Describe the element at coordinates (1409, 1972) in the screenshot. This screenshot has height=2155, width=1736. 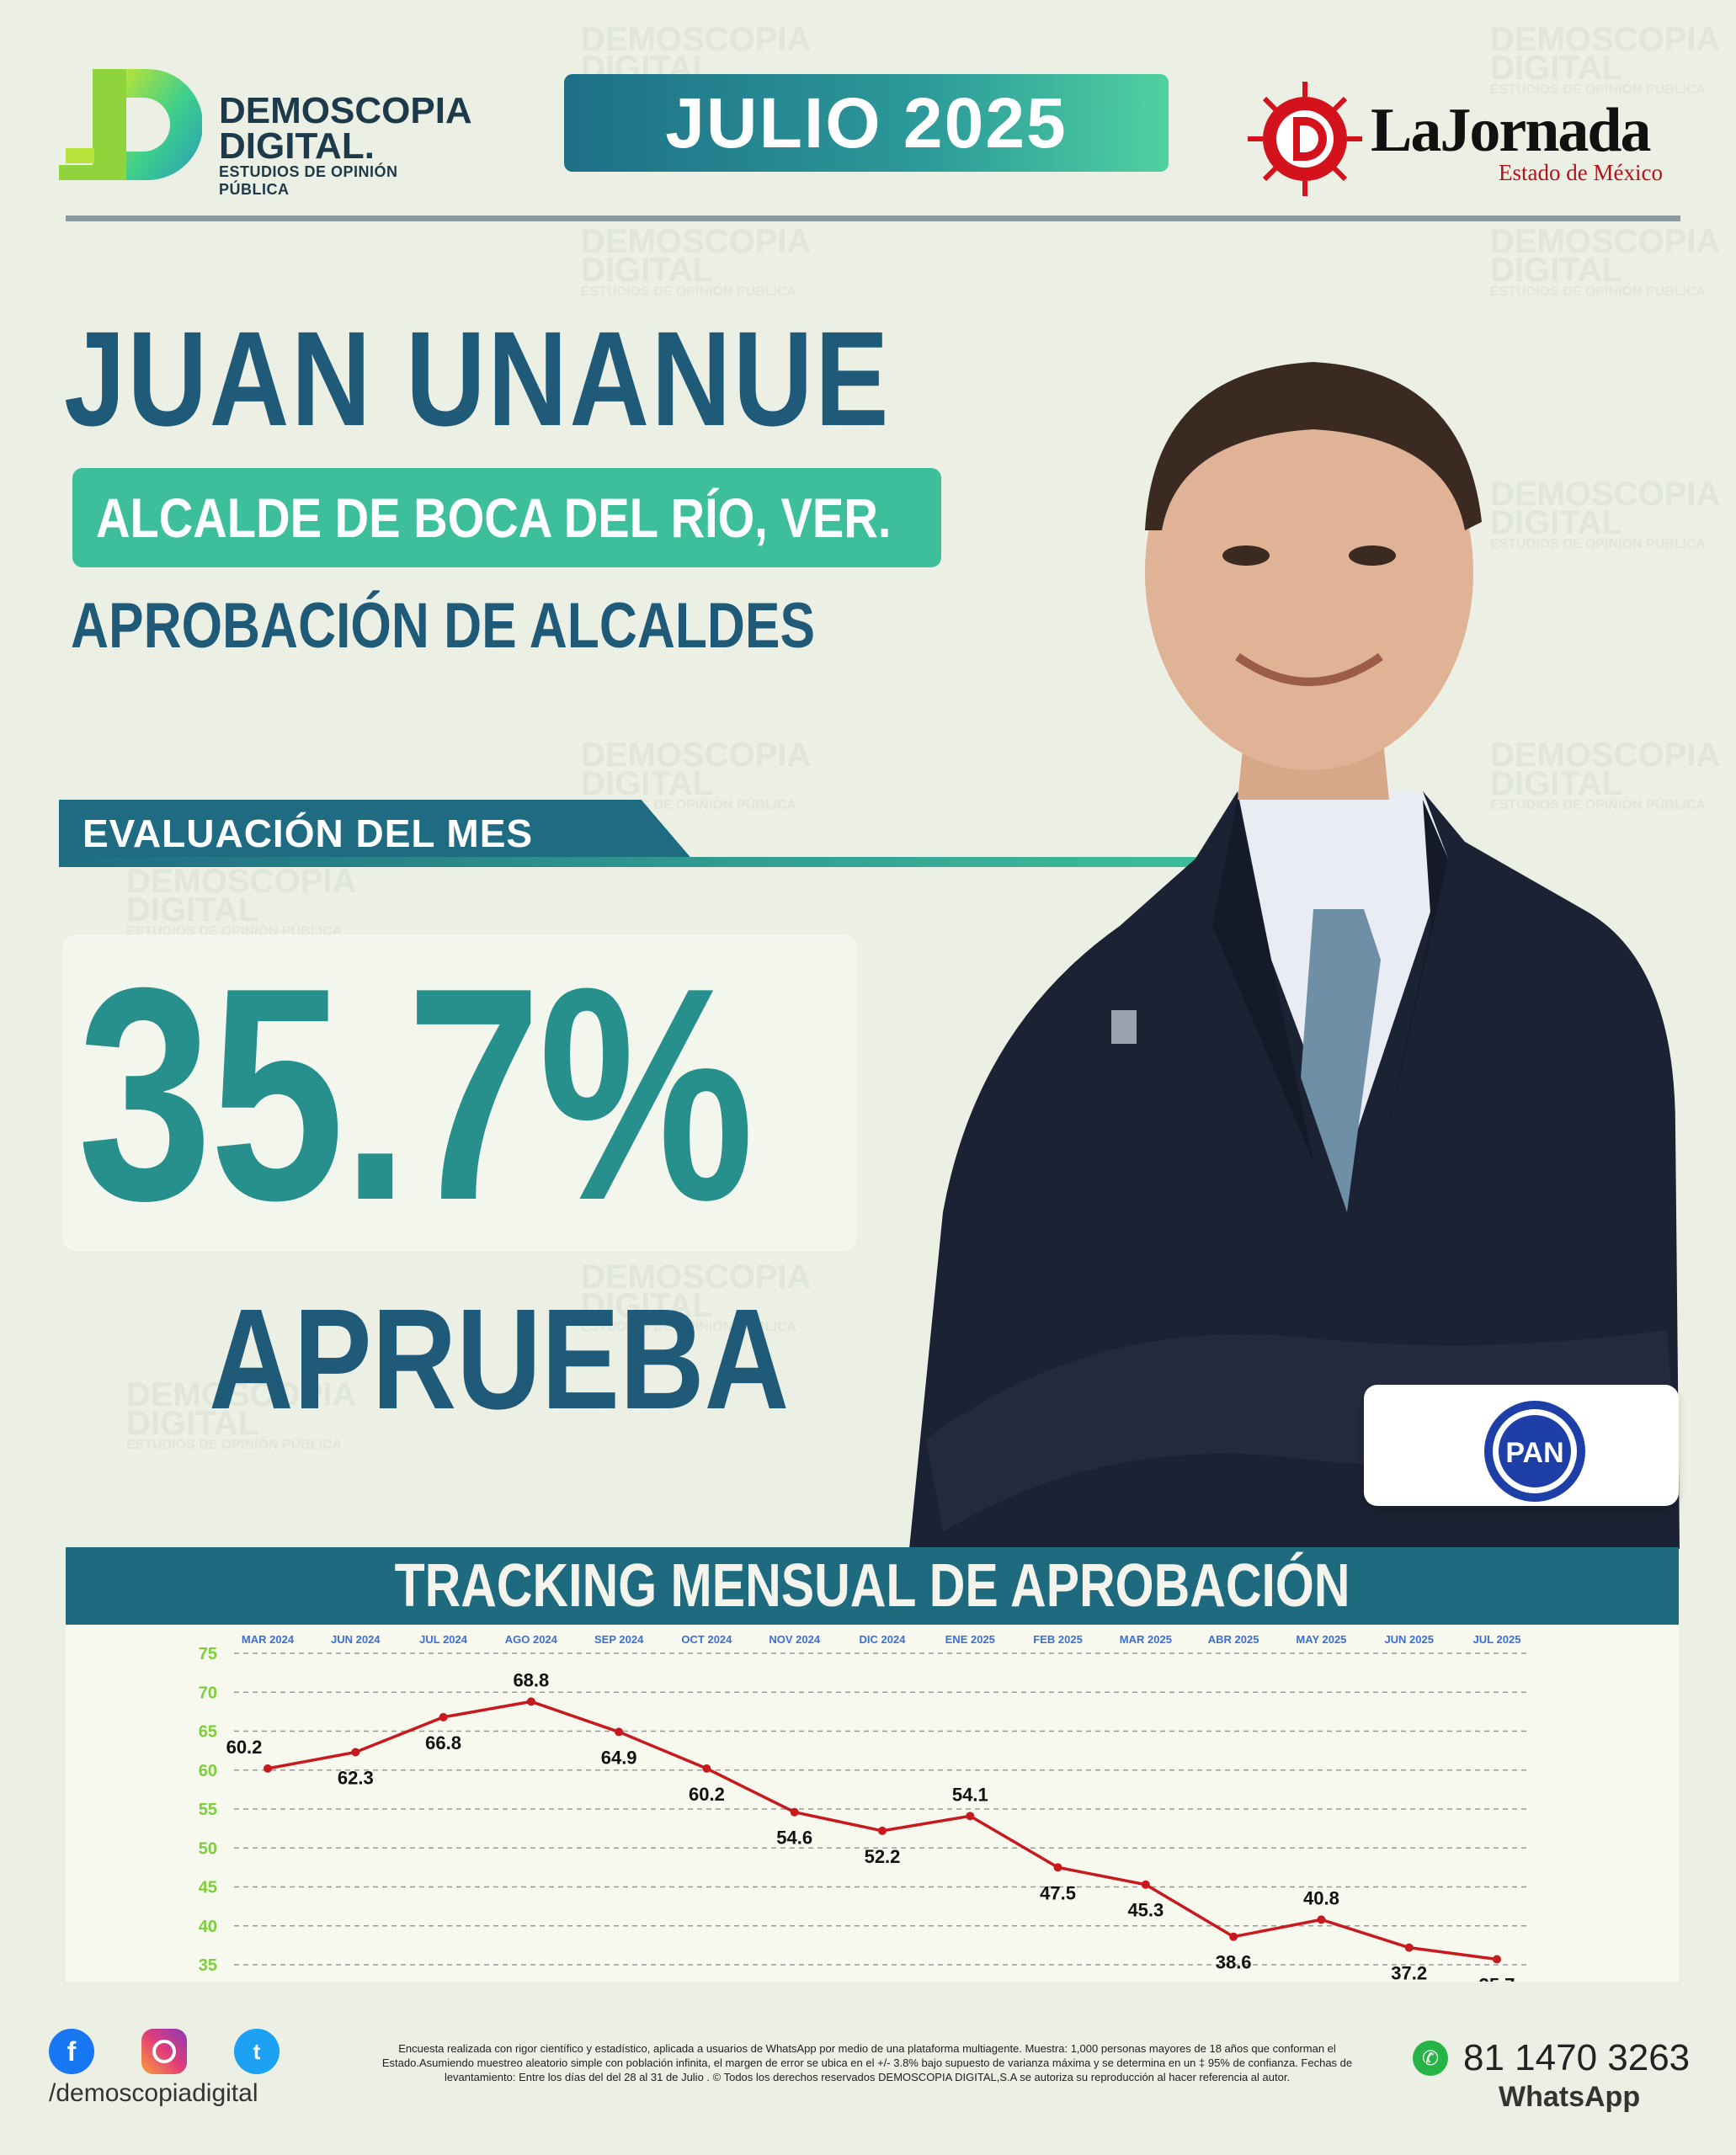
I see `data-label: 37.2` at that location.